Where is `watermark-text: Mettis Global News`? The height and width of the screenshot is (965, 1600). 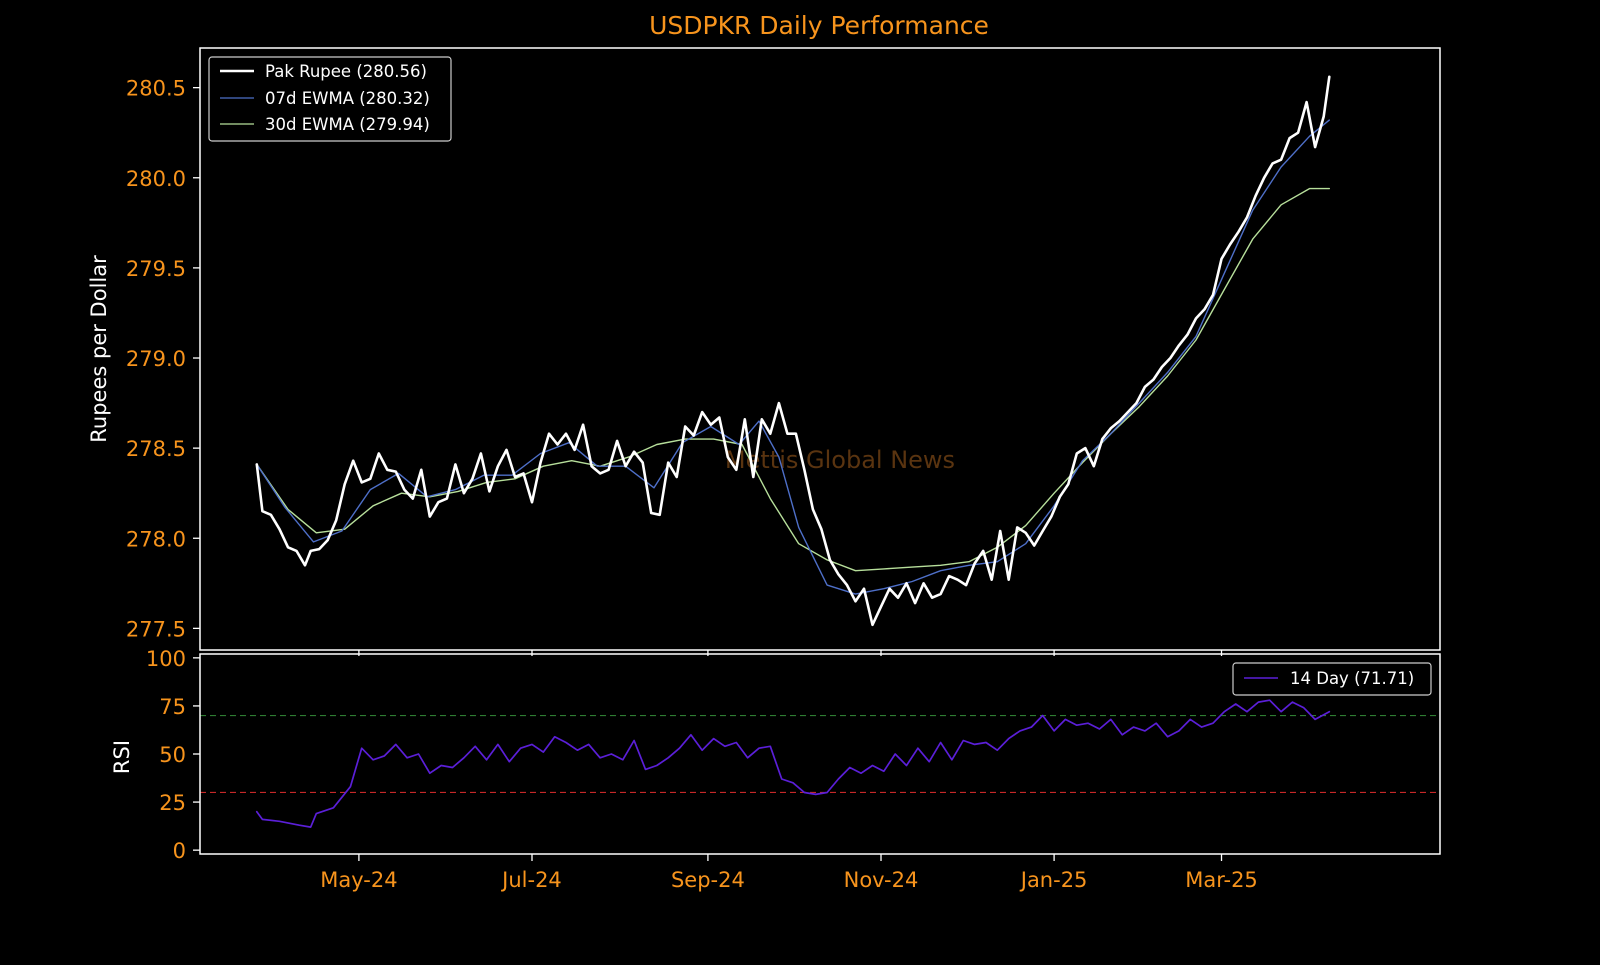
watermark-text: Mettis Global News is located at coordinates (840, 460).